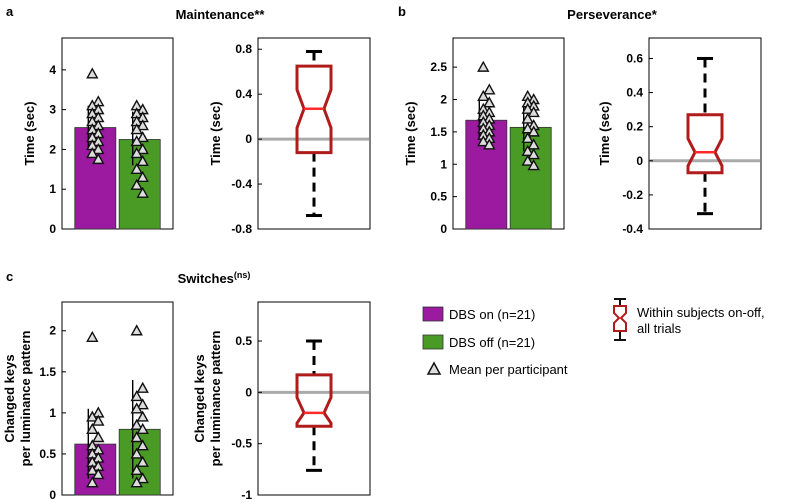 This screenshot has height=503, width=787. I want to click on box-c-ytick-label-1: -0.5, so click(241, 444).